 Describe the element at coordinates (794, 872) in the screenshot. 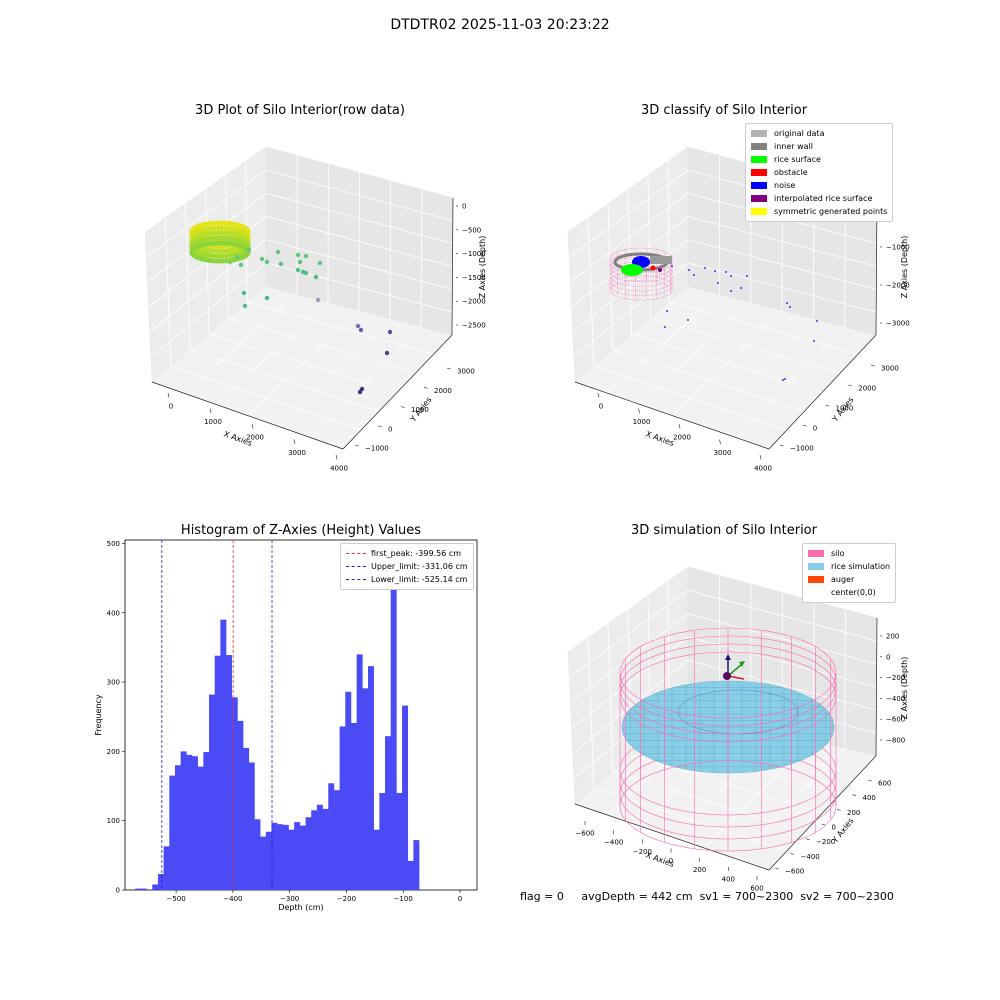

I see `p4-y-tick-label: −600` at that location.